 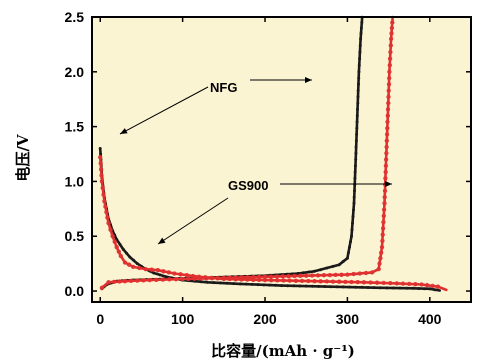 What do you see at coordinates (75, 72) in the screenshot?
I see `y-tick-label: 2.0` at bounding box center [75, 72].